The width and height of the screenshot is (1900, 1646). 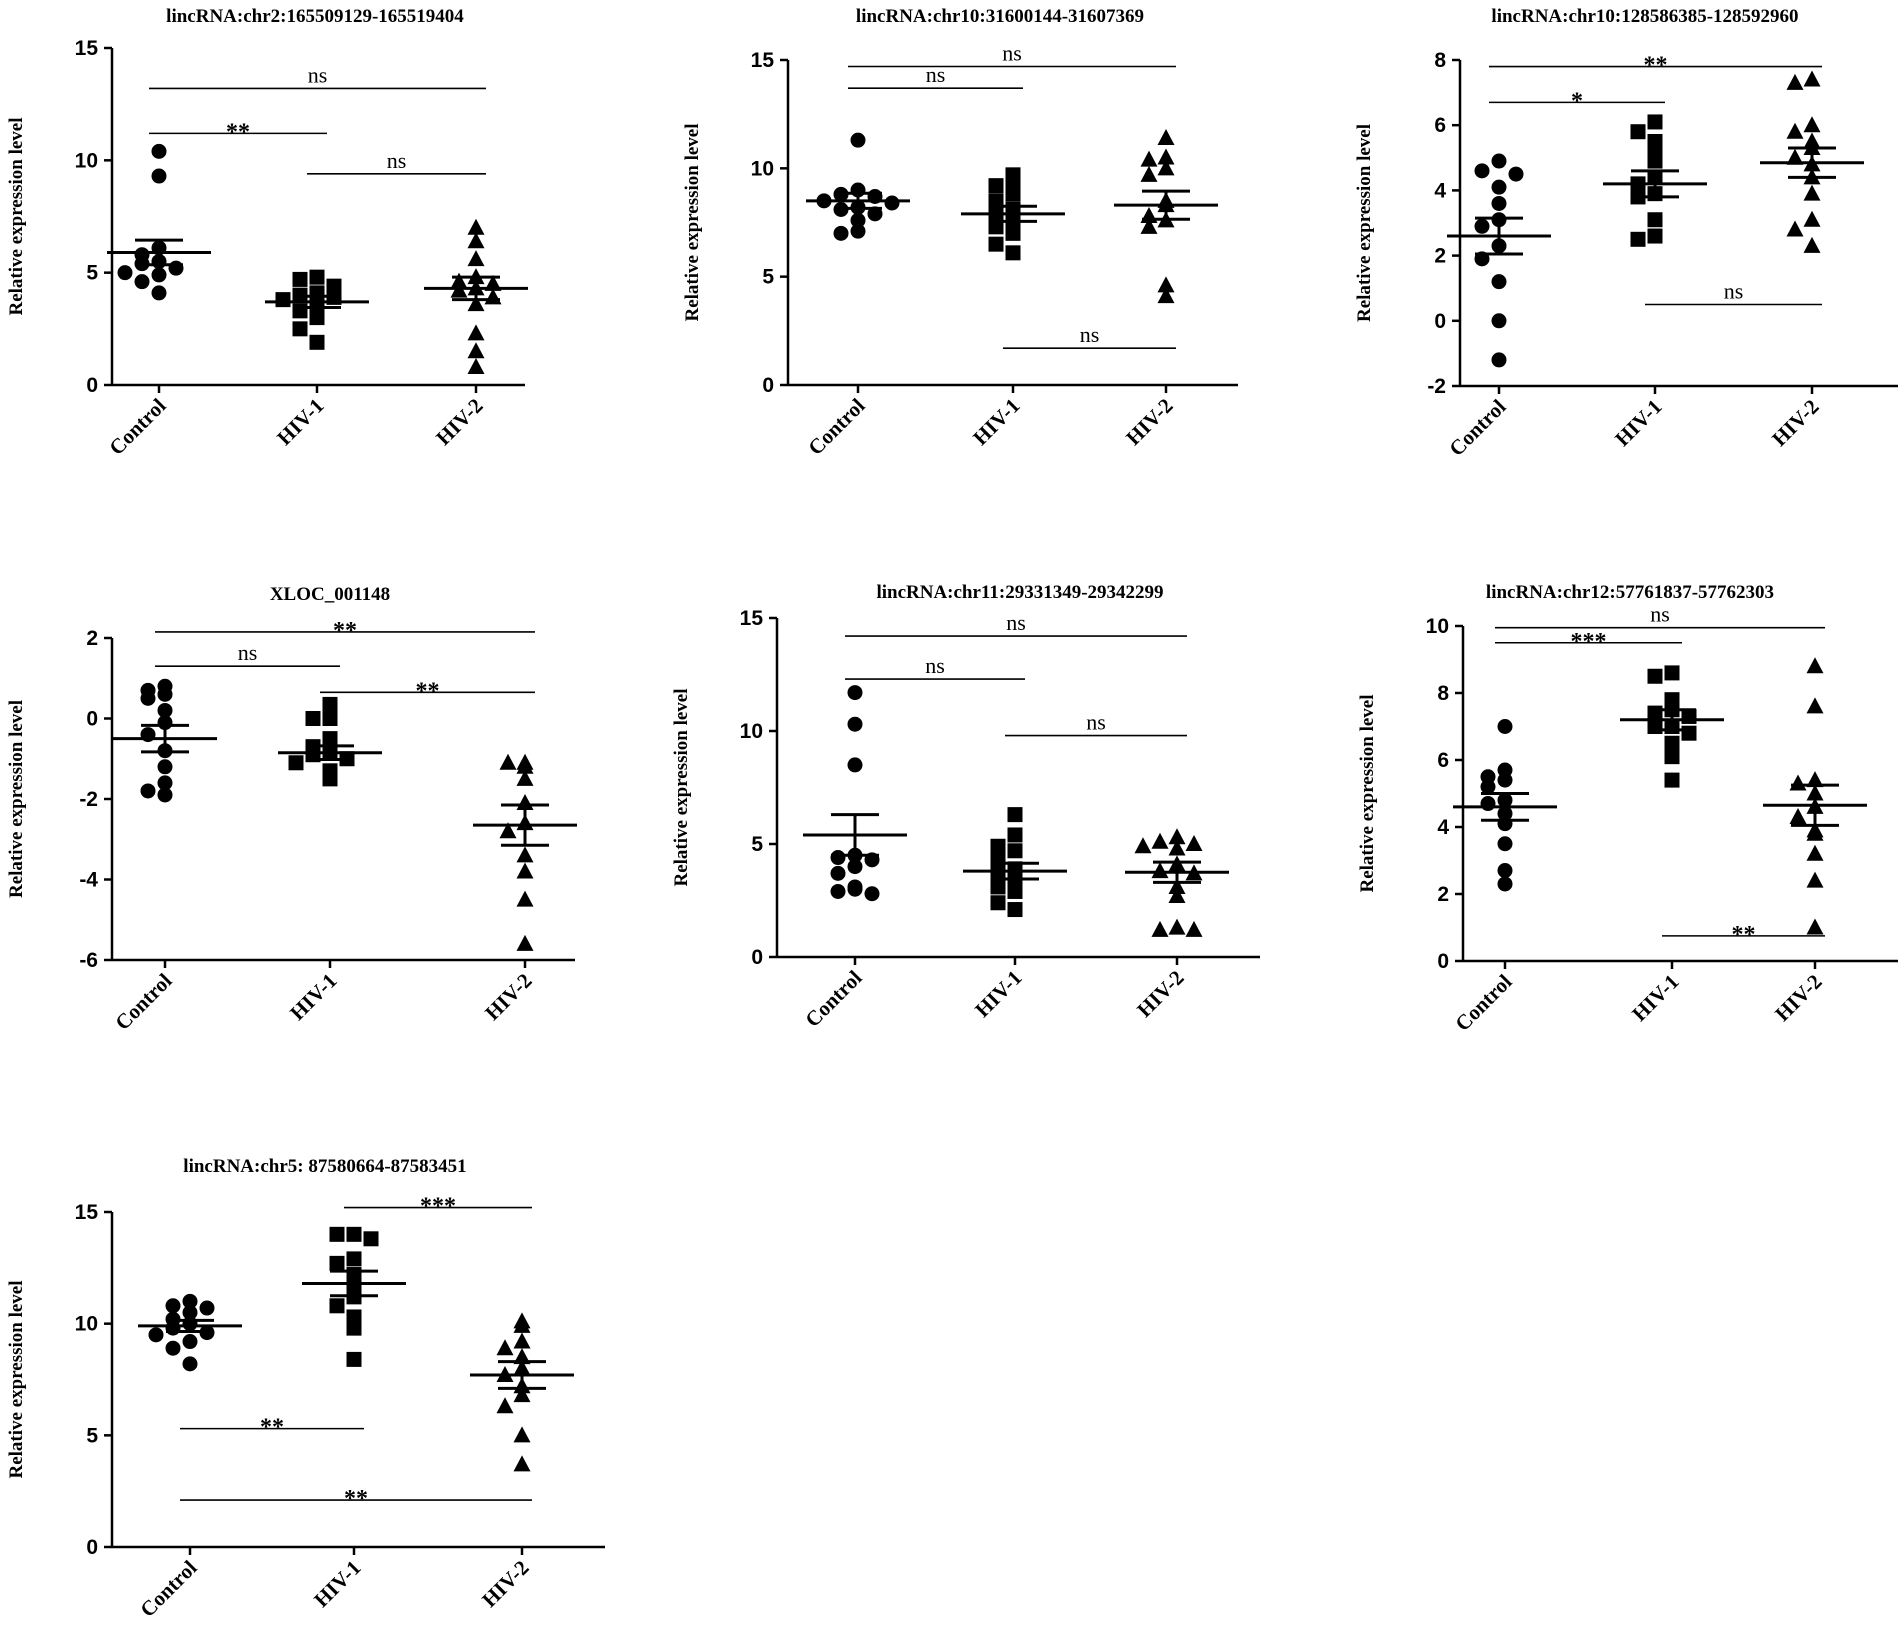 What do you see at coordinates (330, 594) in the screenshot?
I see `chart-title: XLOC_001148` at bounding box center [330, 594].